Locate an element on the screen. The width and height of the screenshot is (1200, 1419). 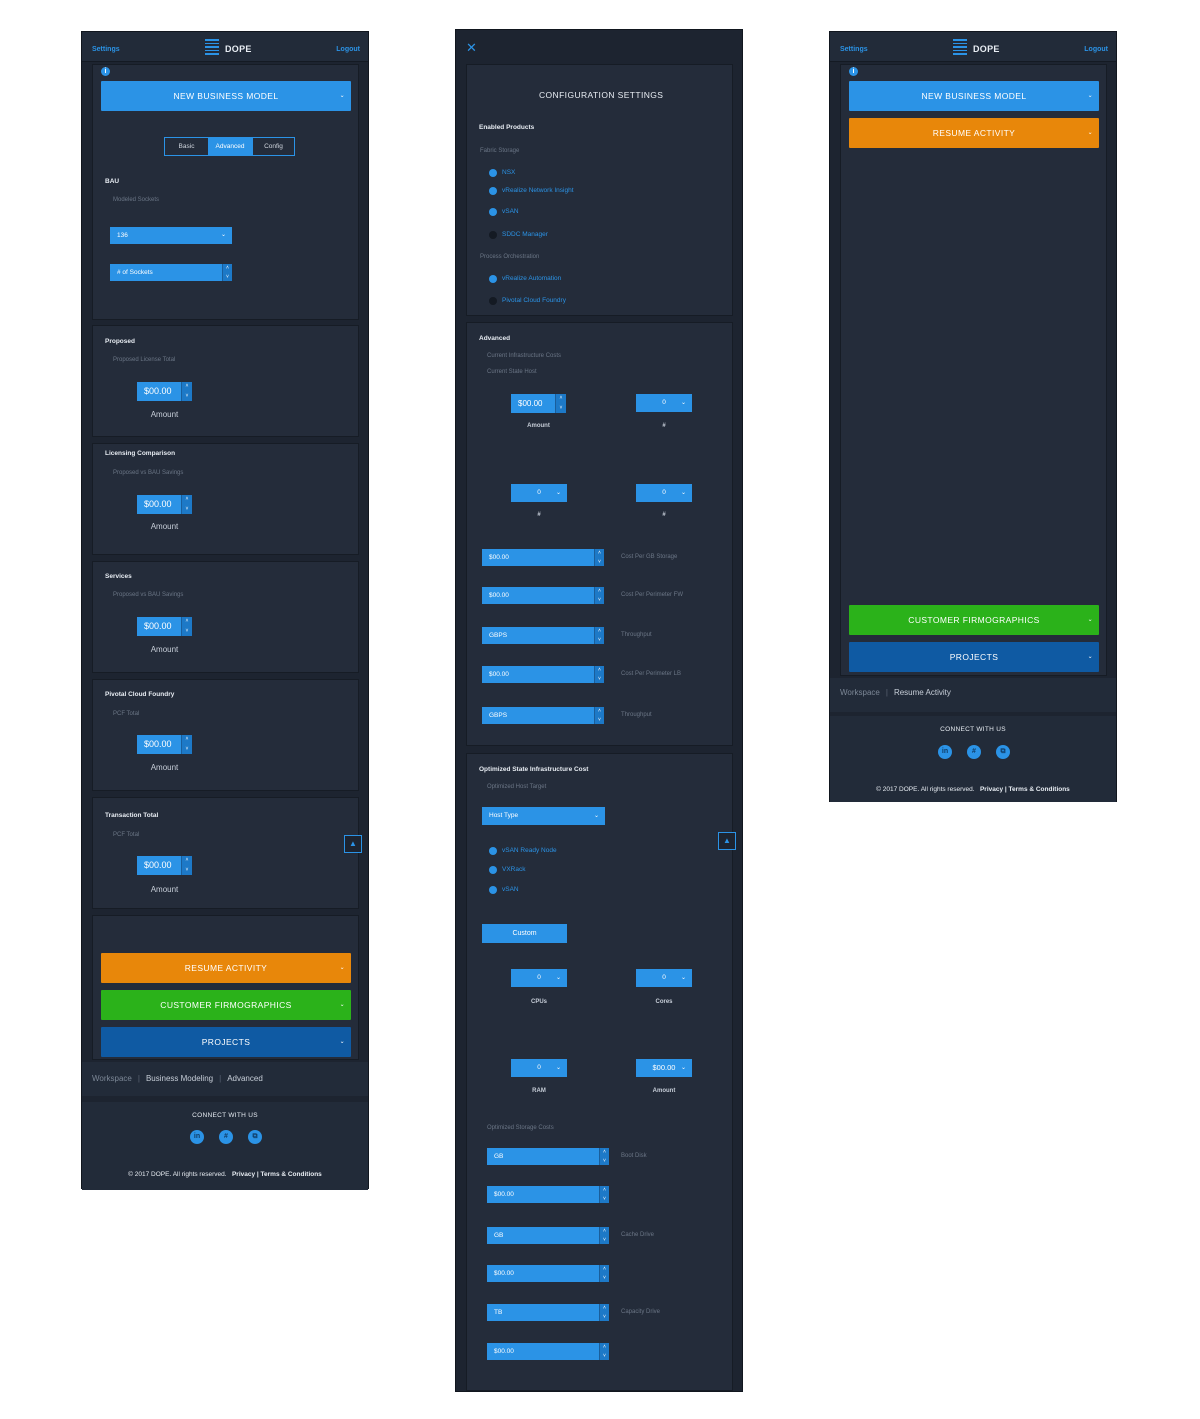
breadcrumb-resume-activity: Resume Activity is located at coordinates (922, 692).